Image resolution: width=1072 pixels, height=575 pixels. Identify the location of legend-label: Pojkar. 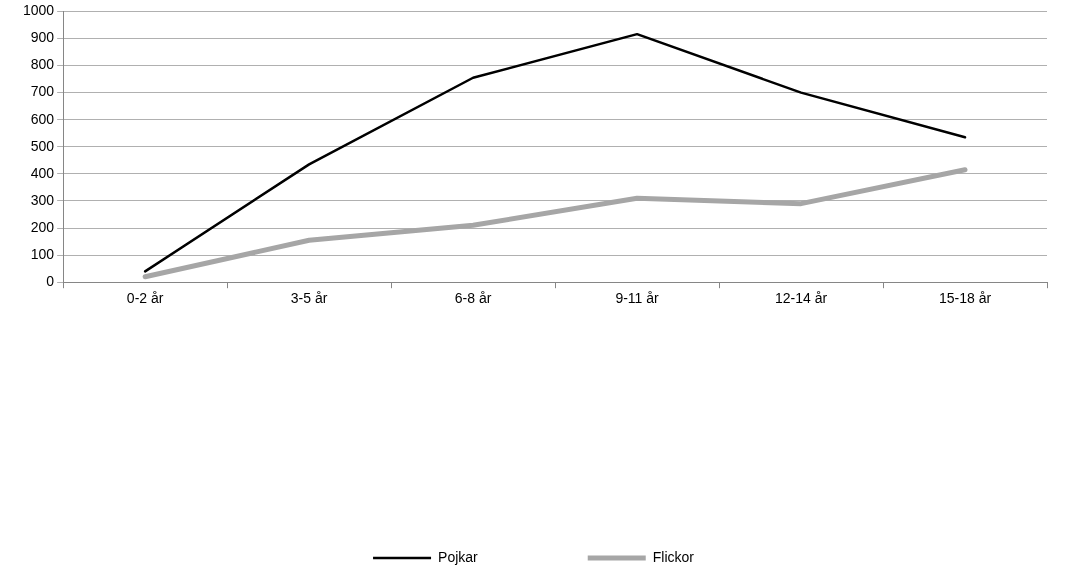
(458, 556).